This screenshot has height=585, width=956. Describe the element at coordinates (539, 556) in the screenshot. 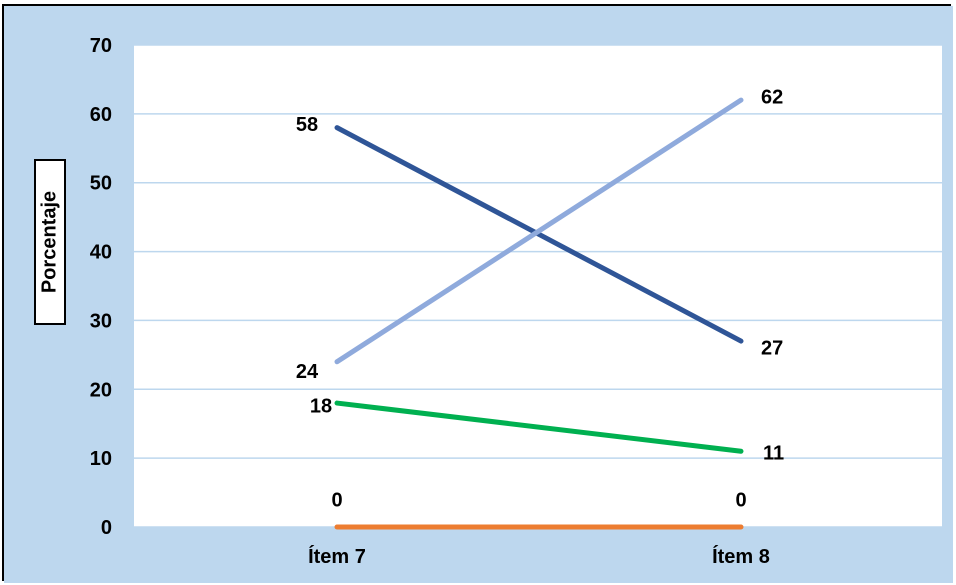

I see `x-axis-ticks: Ítem 7 Ítem 8` at that location.